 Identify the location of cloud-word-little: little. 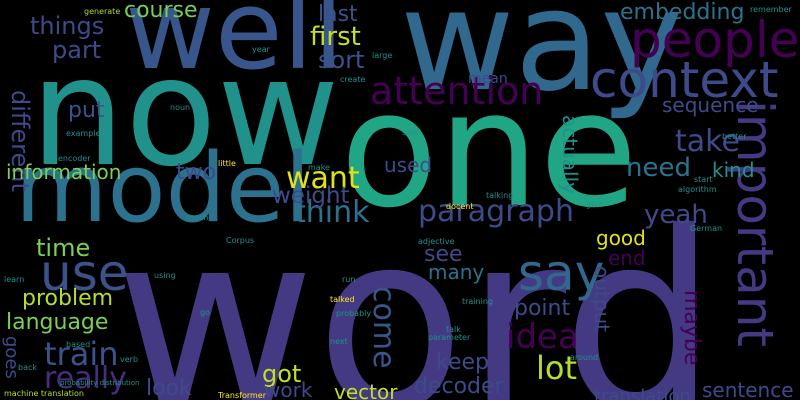
(227, 163).